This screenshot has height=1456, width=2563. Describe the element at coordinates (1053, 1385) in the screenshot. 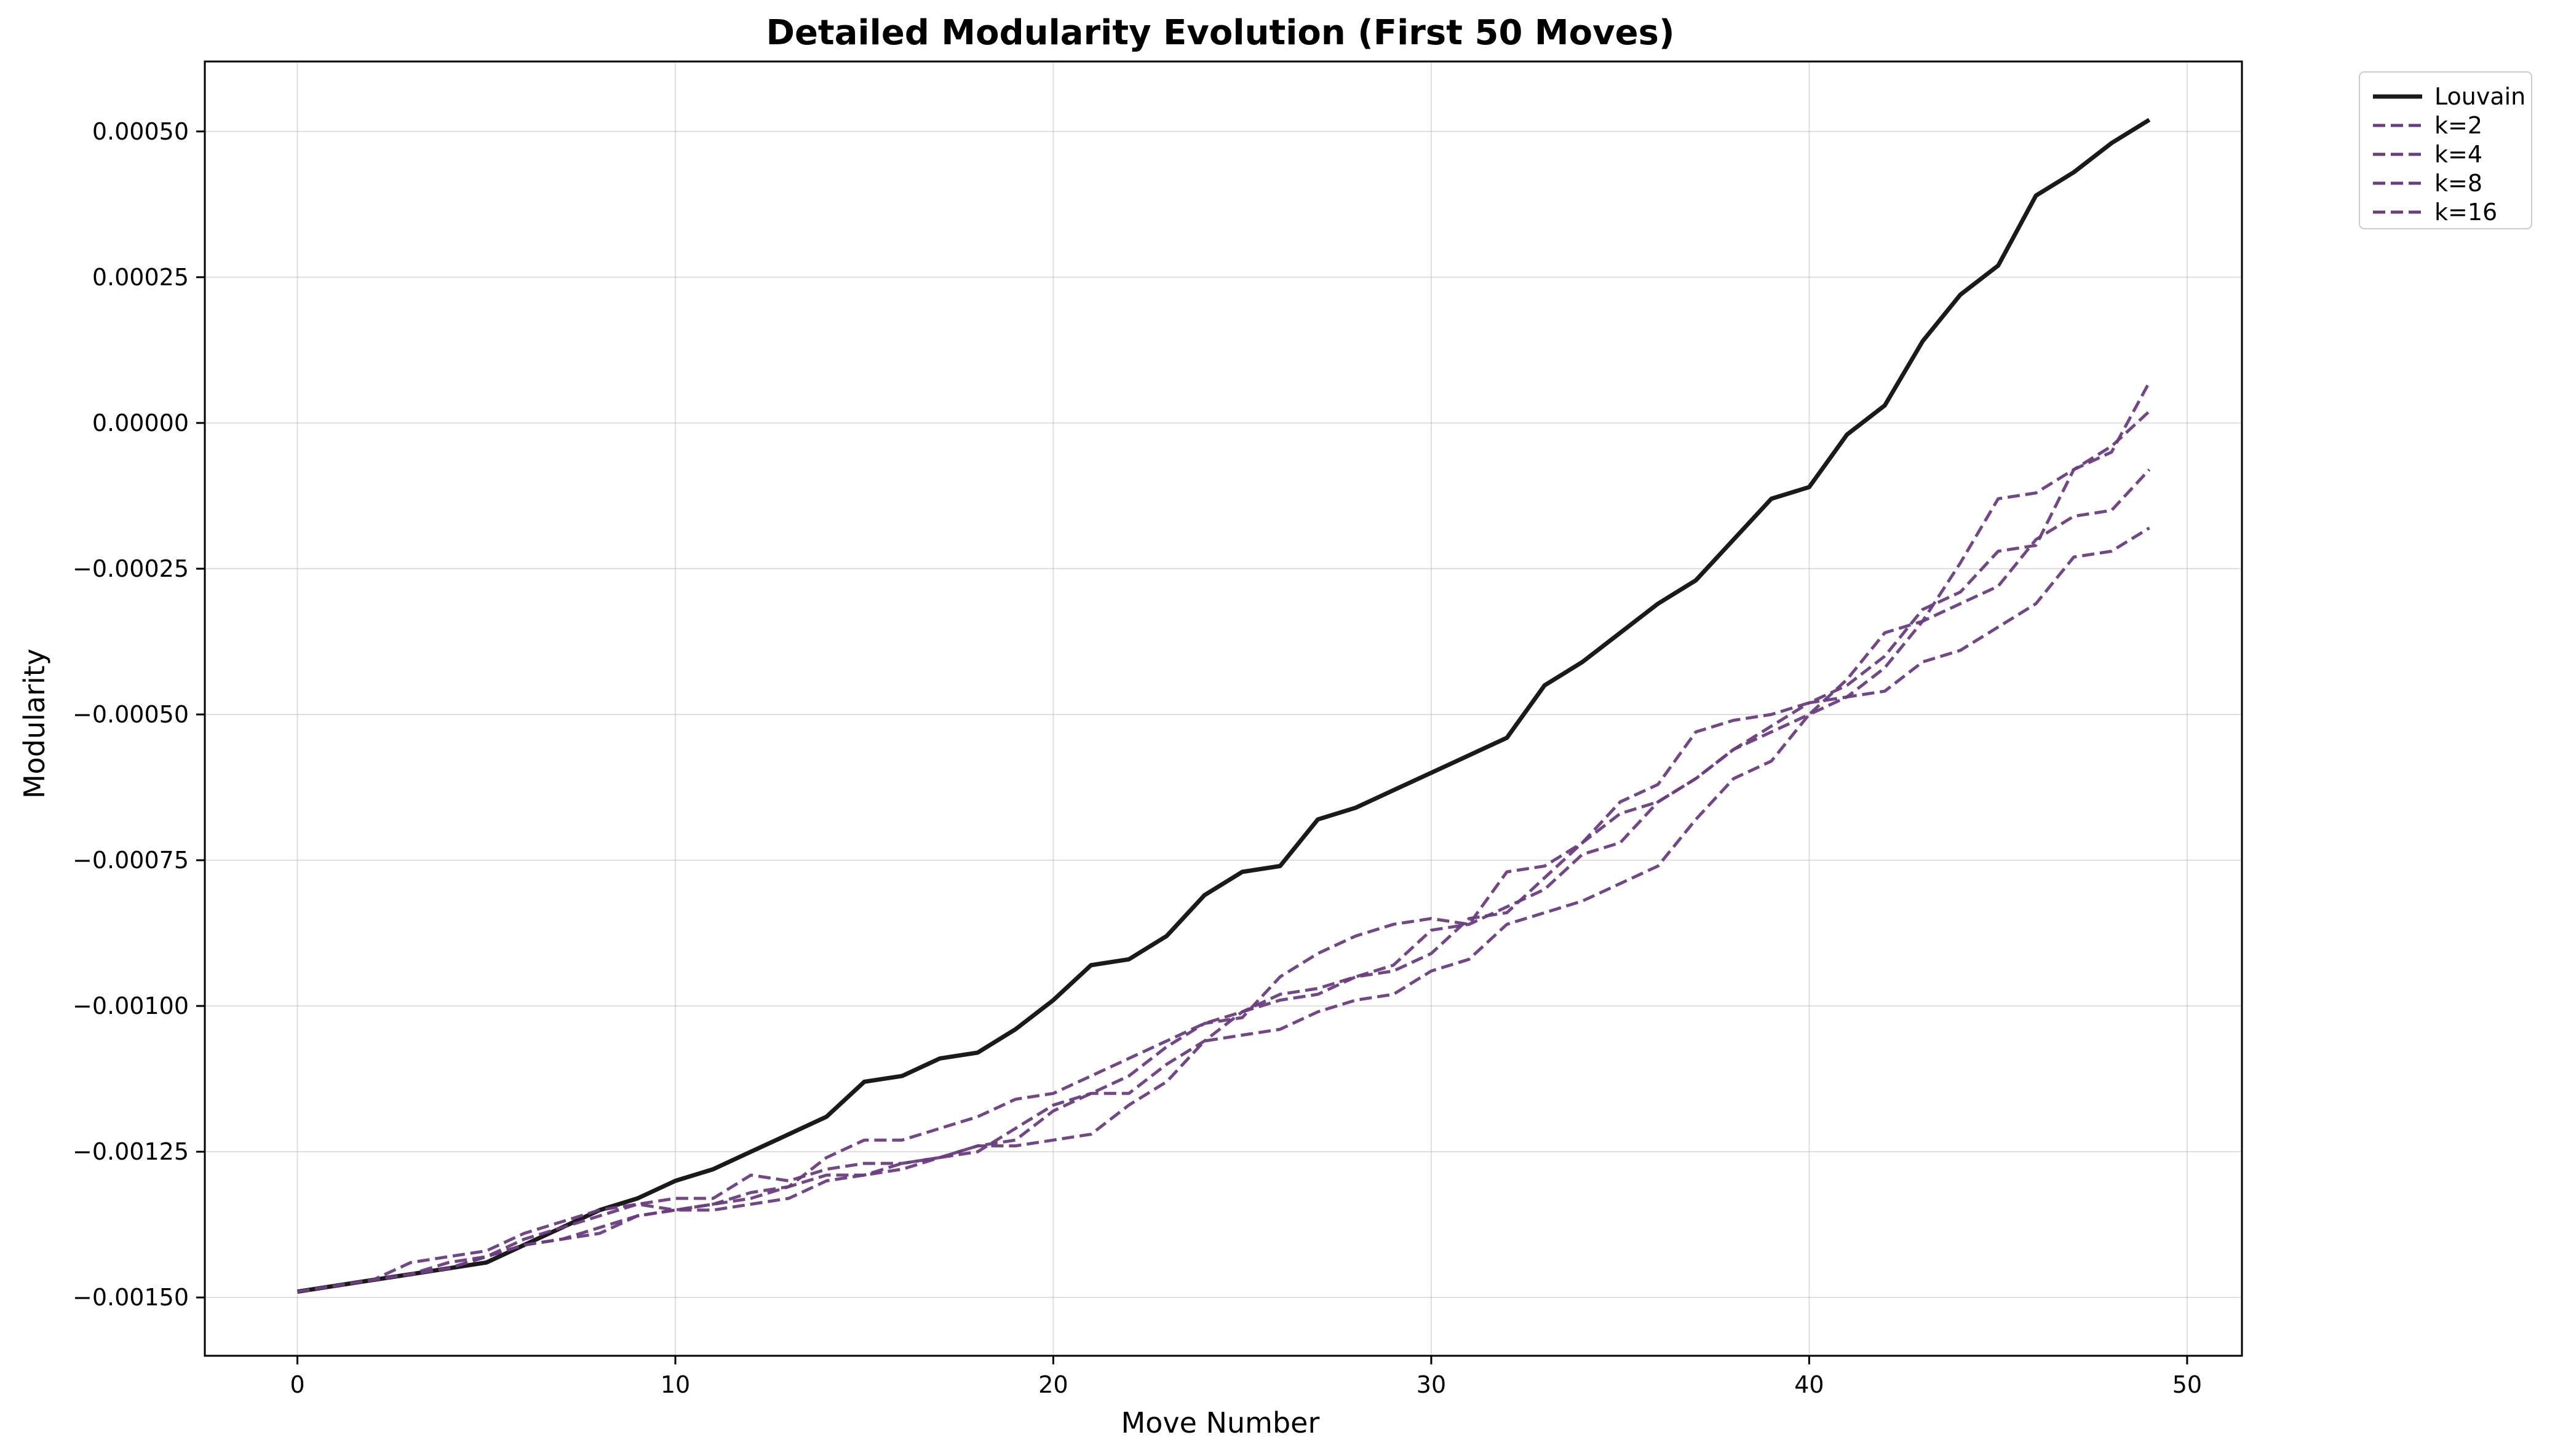

I see `x-tick-label: 20` at that location.